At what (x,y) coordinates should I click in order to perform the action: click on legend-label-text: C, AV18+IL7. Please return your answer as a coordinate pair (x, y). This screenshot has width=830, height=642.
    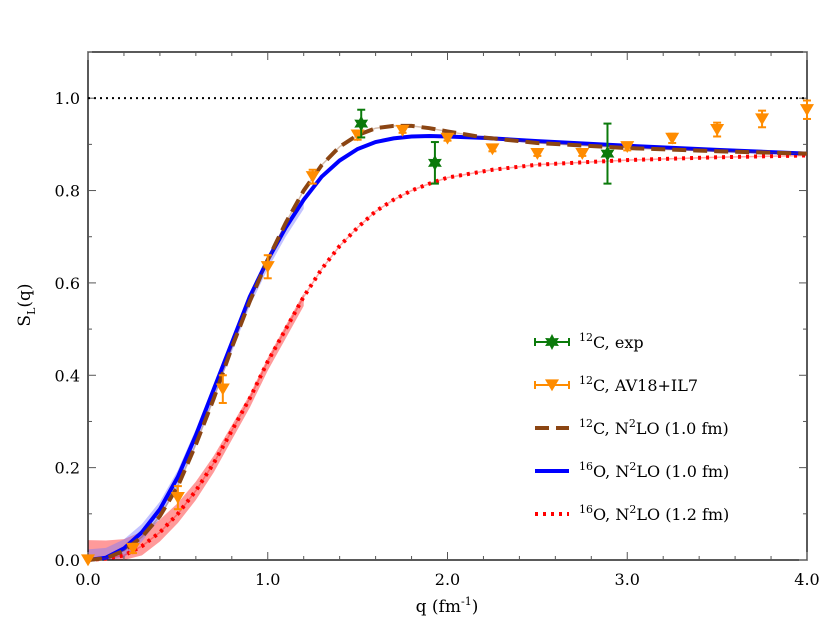
    Looking at the image, I should click on (645, 385).